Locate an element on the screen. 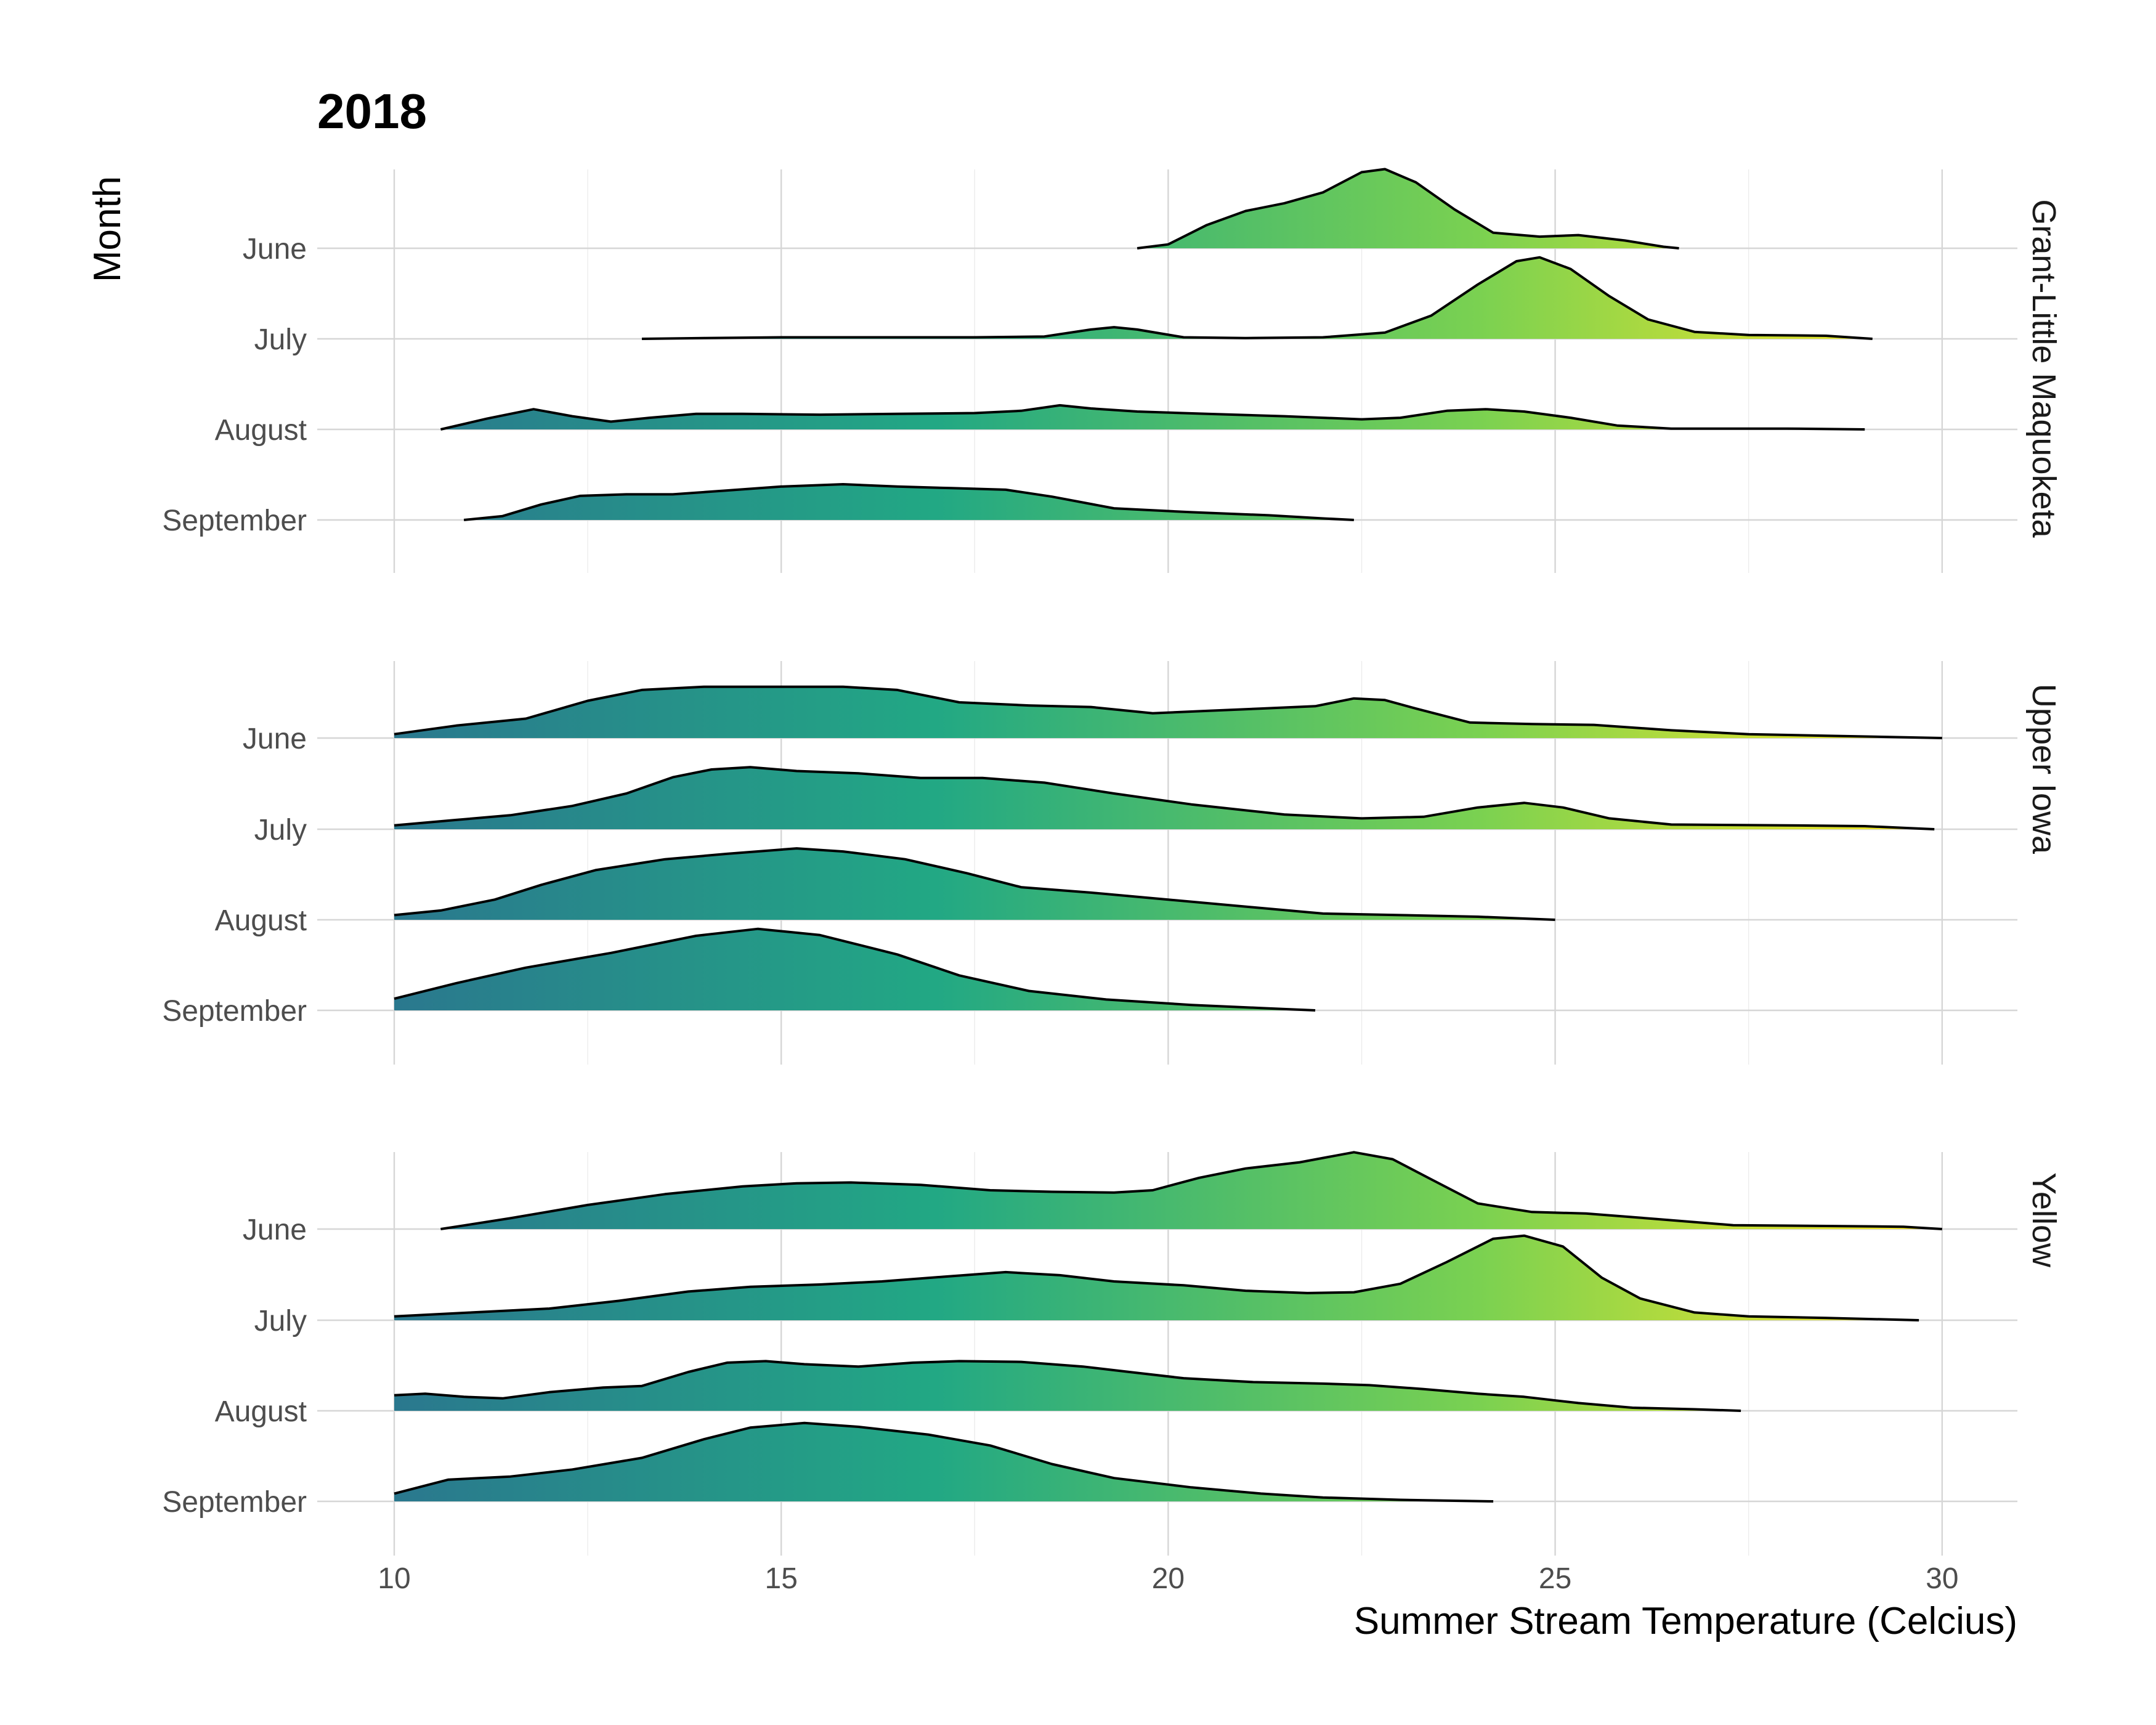 The width and height of the screenshot is (2156, 1725). ridge-outline-yellow-july is located at coordinates (1156, 1277).